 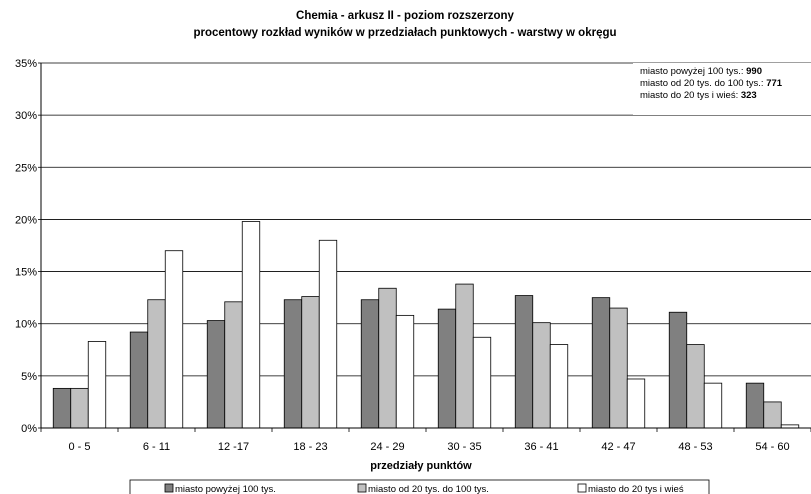 What do you see at coordinates (310, 447) in the screenshot?
I see `x-tick-label: 18 - 23` at bounding box center [310, 447].